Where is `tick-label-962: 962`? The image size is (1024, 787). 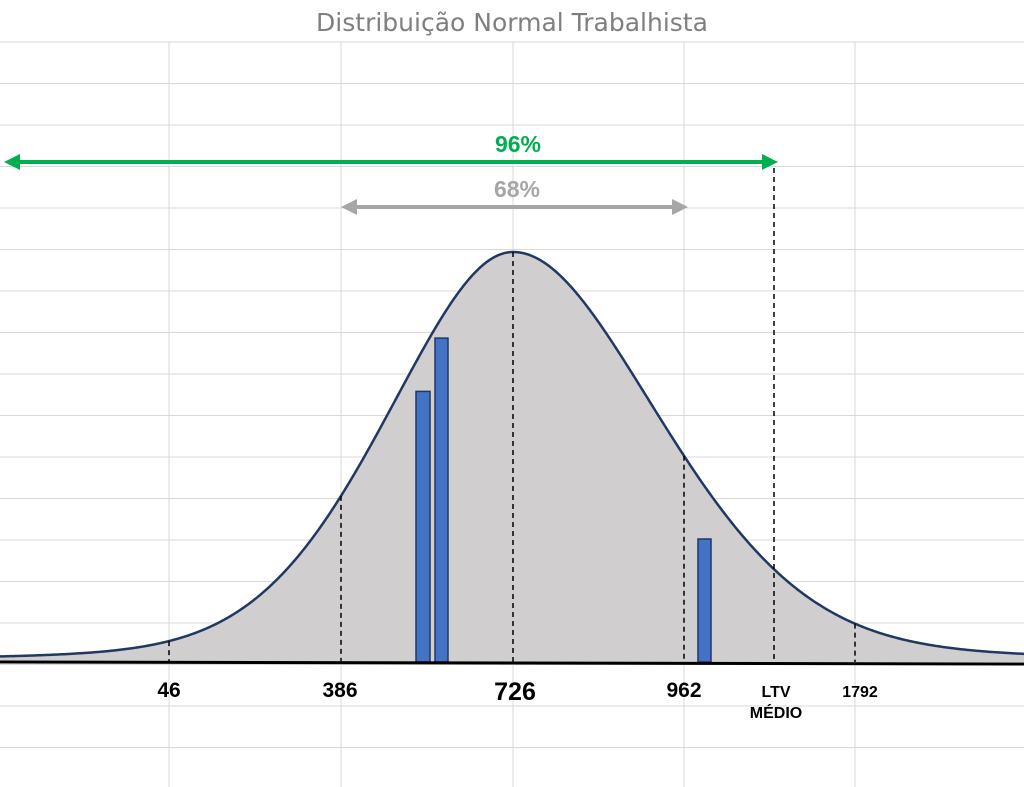
tick-label-962: 962 is located at coordinates (683, 690).